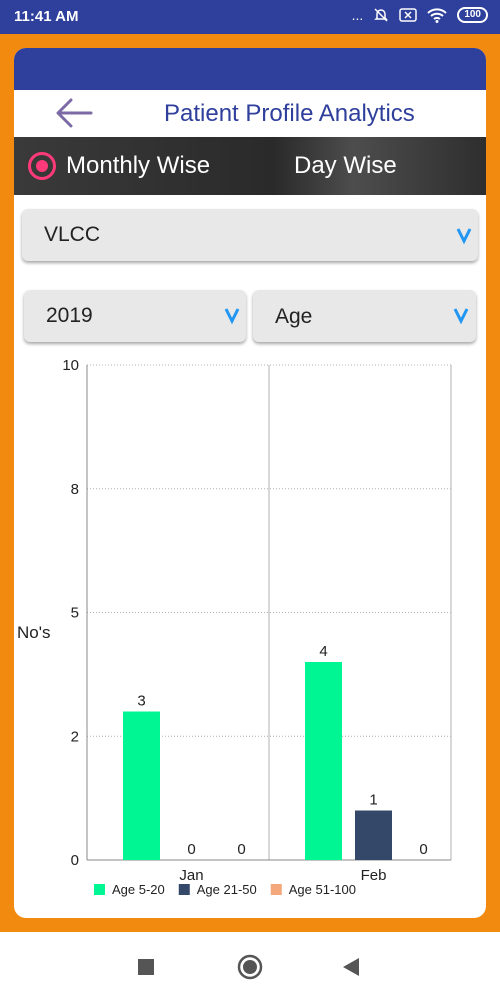 The height and width of the screenshot is (1000, 500). Describe the element at coordinates (250, 69) in the screenshot. I see `app-topbar` at that location.